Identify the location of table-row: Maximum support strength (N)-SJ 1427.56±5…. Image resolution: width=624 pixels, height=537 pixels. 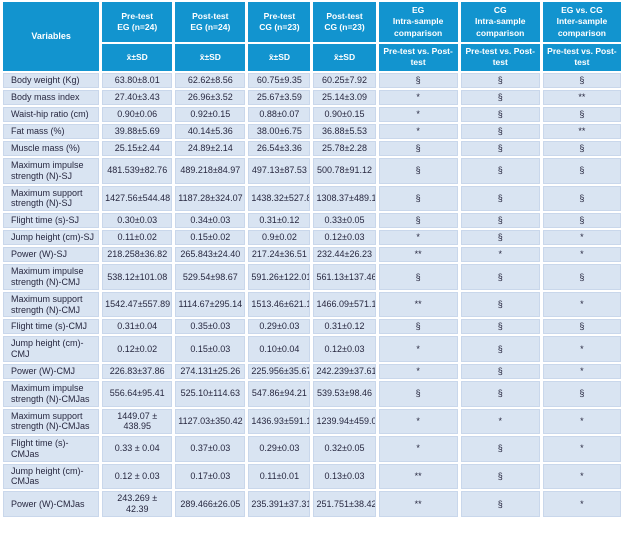
(312, 198).